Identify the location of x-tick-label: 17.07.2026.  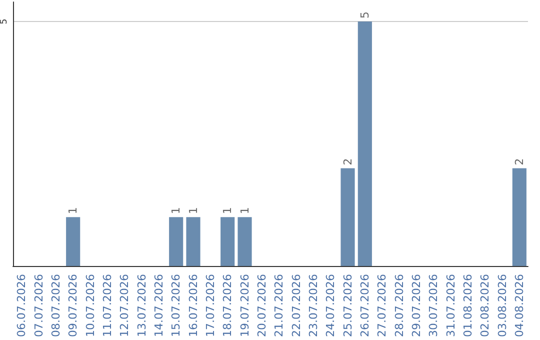
(210, 306).